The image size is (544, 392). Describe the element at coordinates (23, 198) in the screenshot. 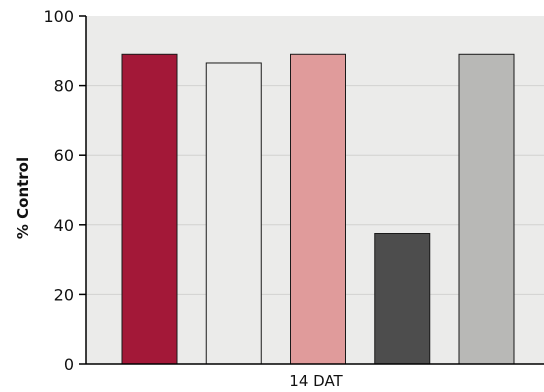

I see `y-axis-title: % Control` at that location.